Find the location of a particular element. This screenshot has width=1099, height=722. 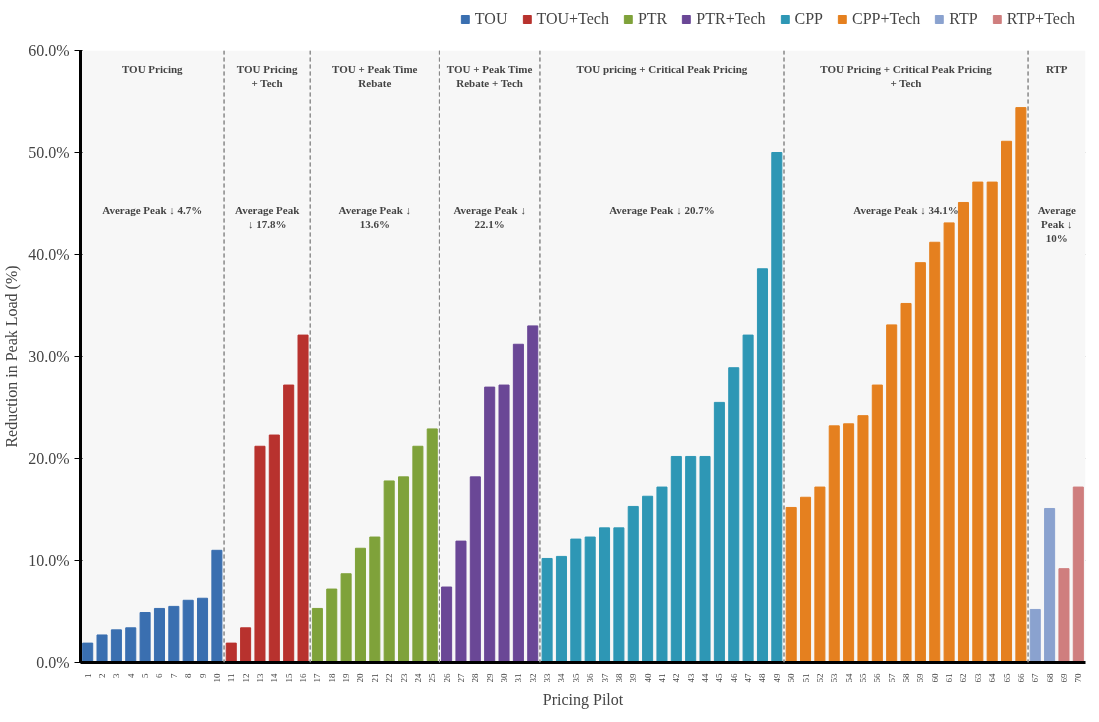

x-tick-label: 21 is located at coordinates (374, 678).